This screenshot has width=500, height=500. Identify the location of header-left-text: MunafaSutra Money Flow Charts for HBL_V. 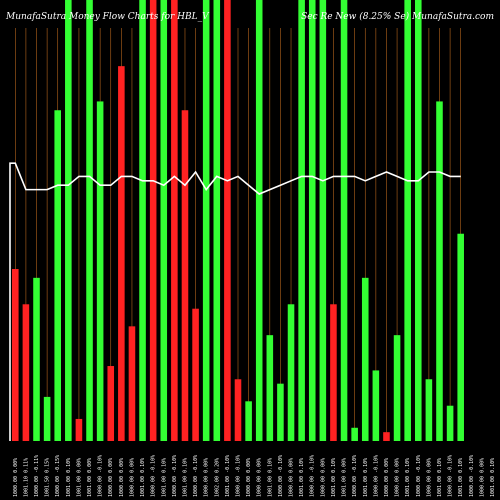
(107, 17).